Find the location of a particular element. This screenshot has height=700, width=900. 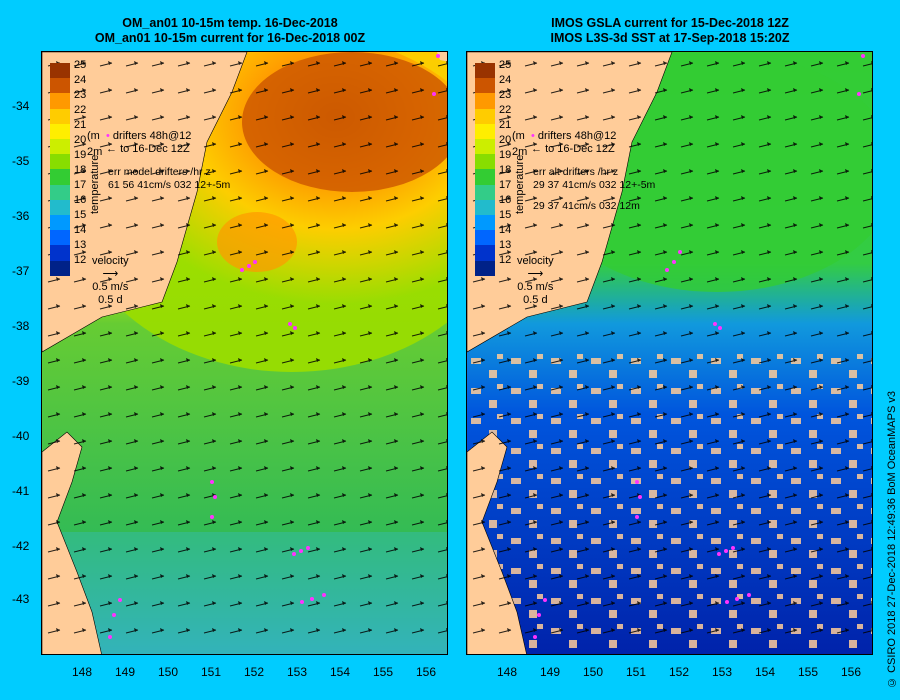

left-legend-line2: to 16-Dec 12Z is located at coordinates (155, 149).